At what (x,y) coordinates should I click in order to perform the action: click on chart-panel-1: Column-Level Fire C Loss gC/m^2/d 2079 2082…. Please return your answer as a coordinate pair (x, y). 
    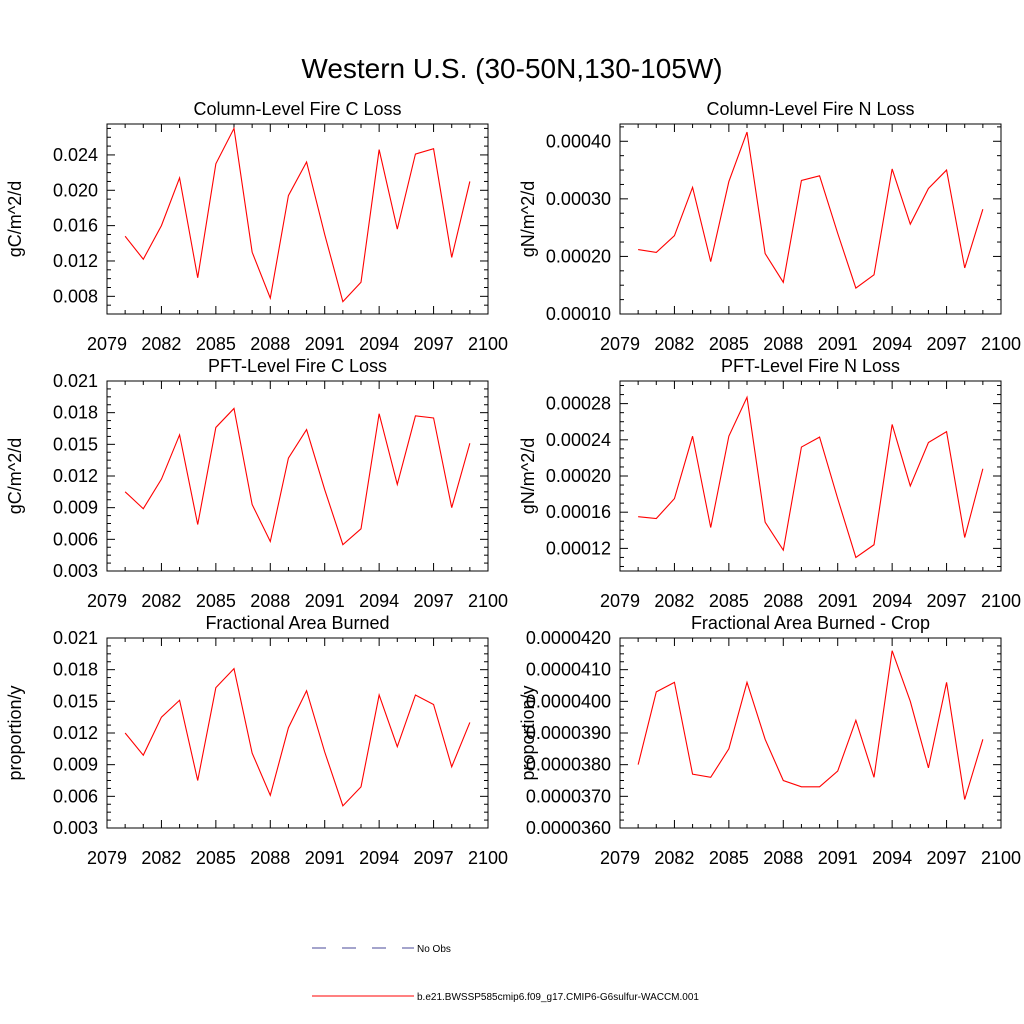
    Looking at the image, I should click on (256, 226).